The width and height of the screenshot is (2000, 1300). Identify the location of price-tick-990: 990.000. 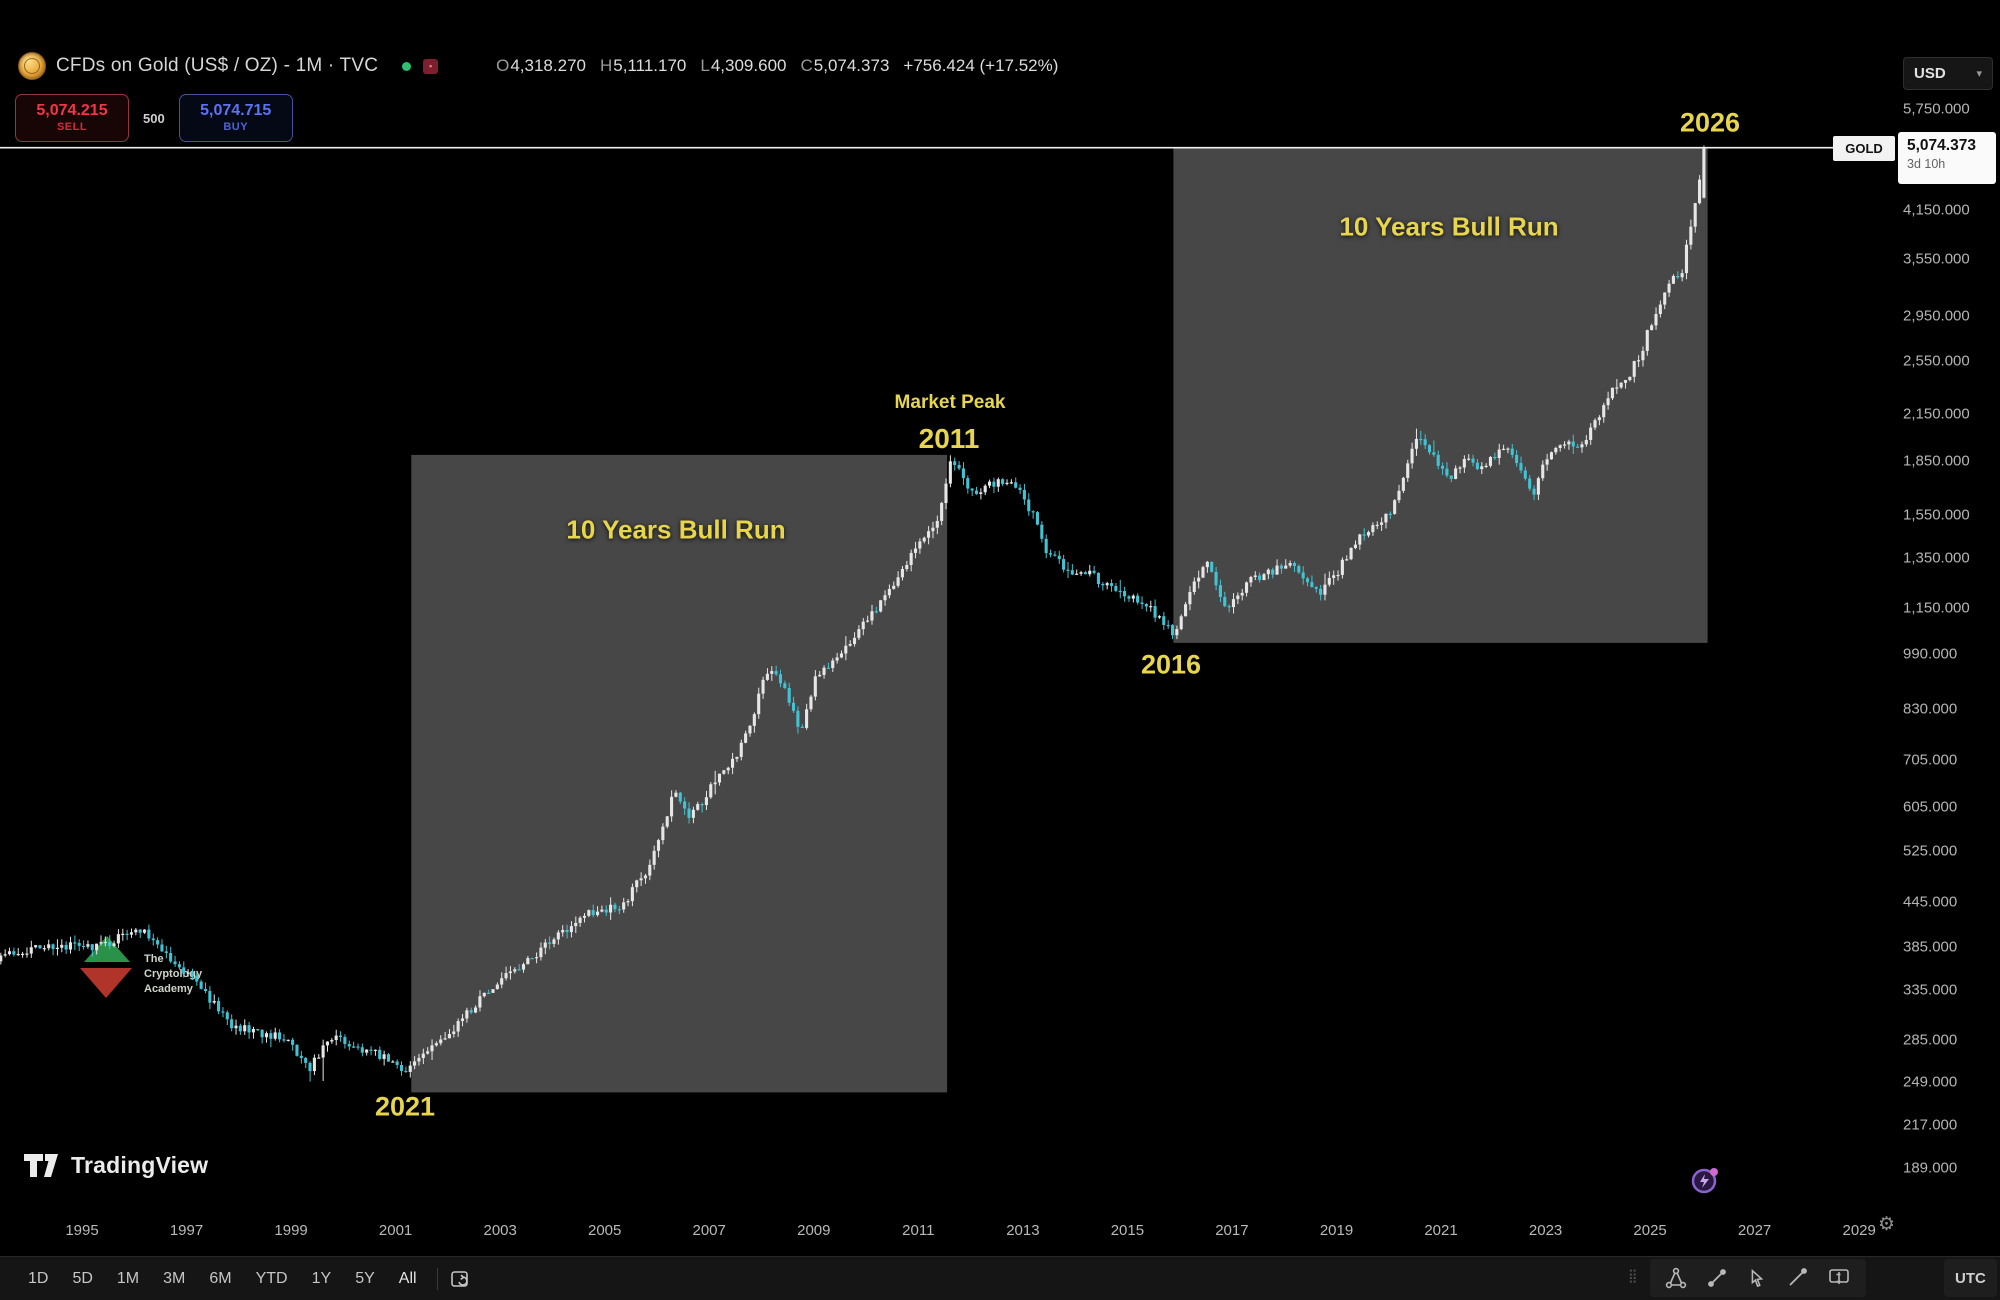
(1930, 654).